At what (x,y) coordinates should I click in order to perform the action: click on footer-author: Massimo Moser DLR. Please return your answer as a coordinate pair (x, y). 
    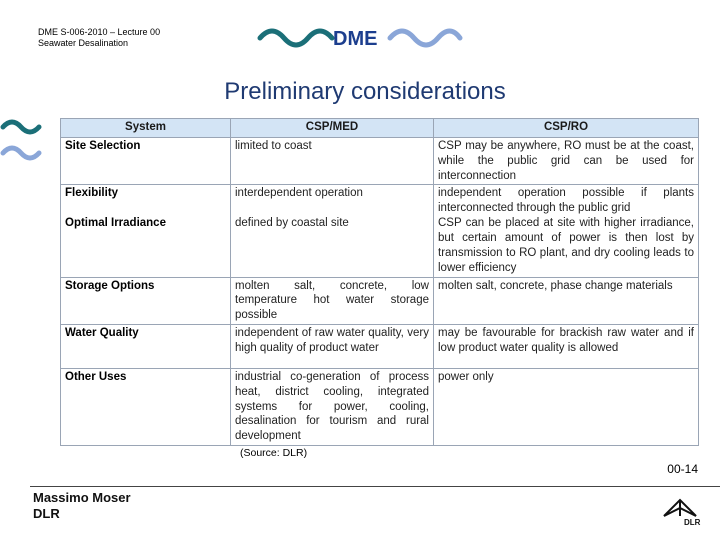
    Looking at the image, I should click on (82, 506).